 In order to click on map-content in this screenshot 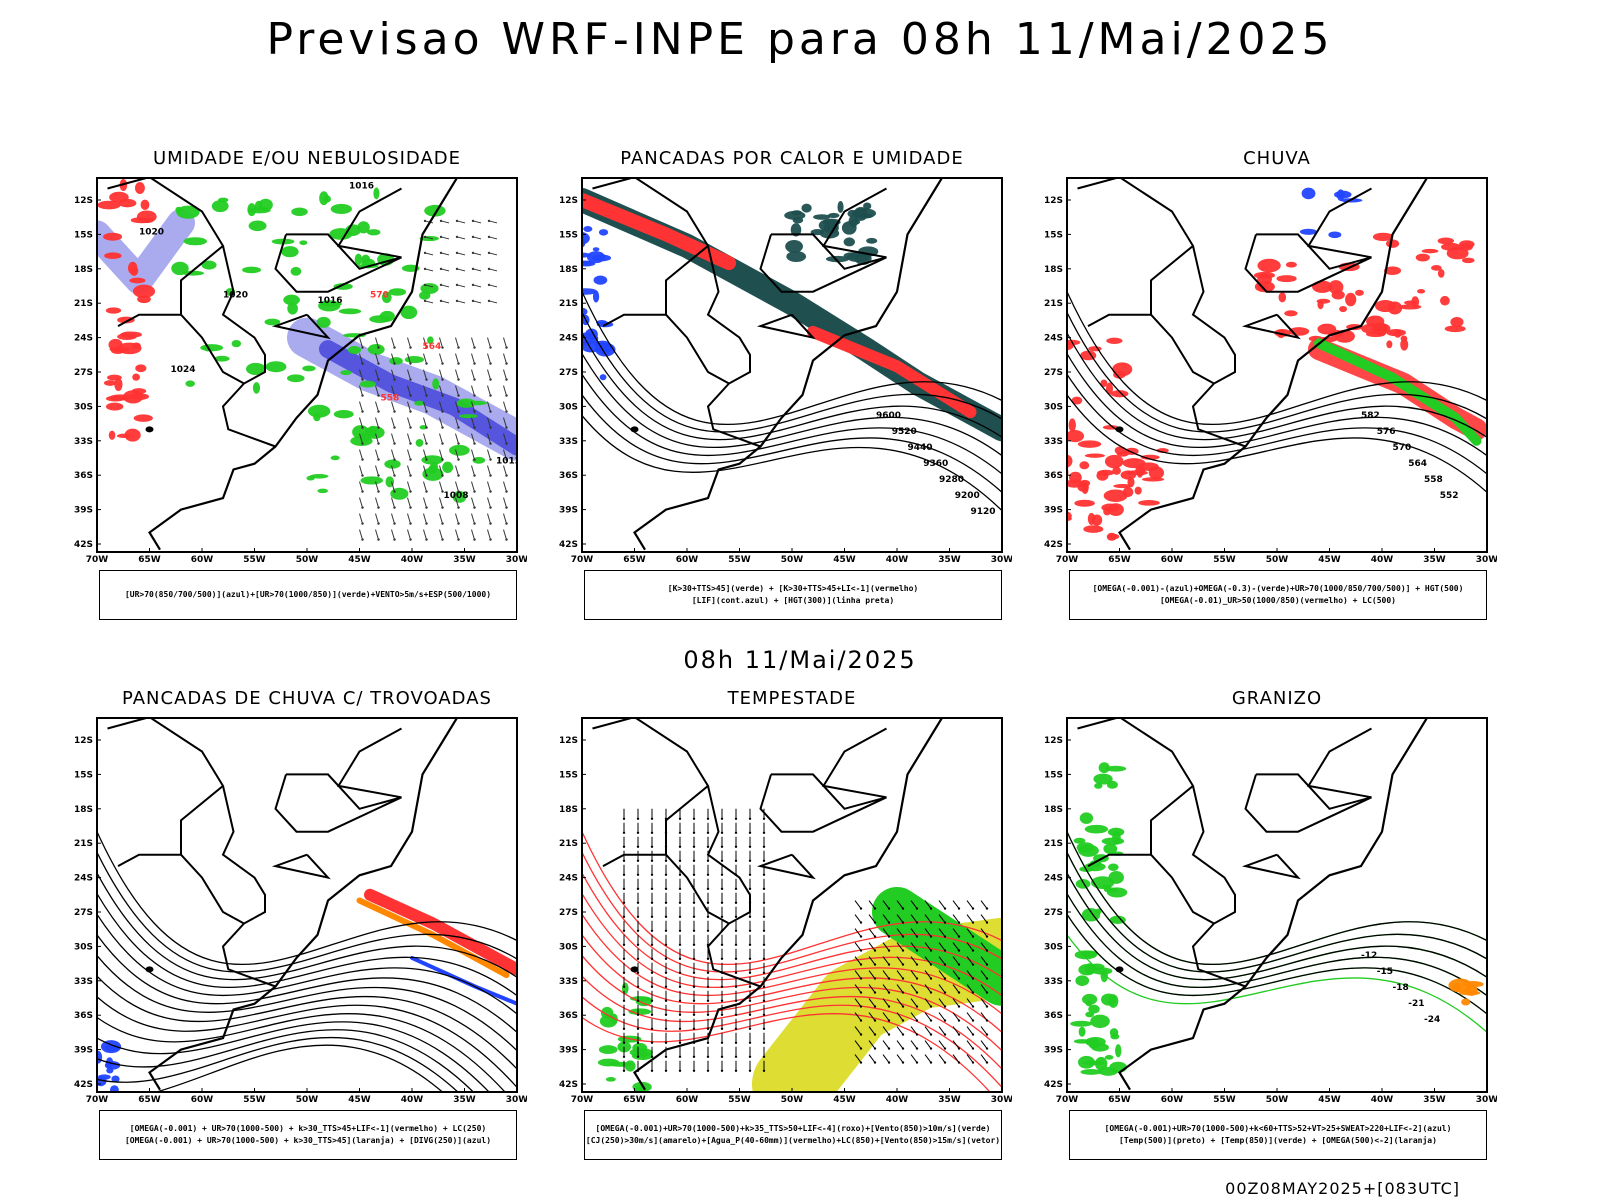, I will do `click(307, 905)`.